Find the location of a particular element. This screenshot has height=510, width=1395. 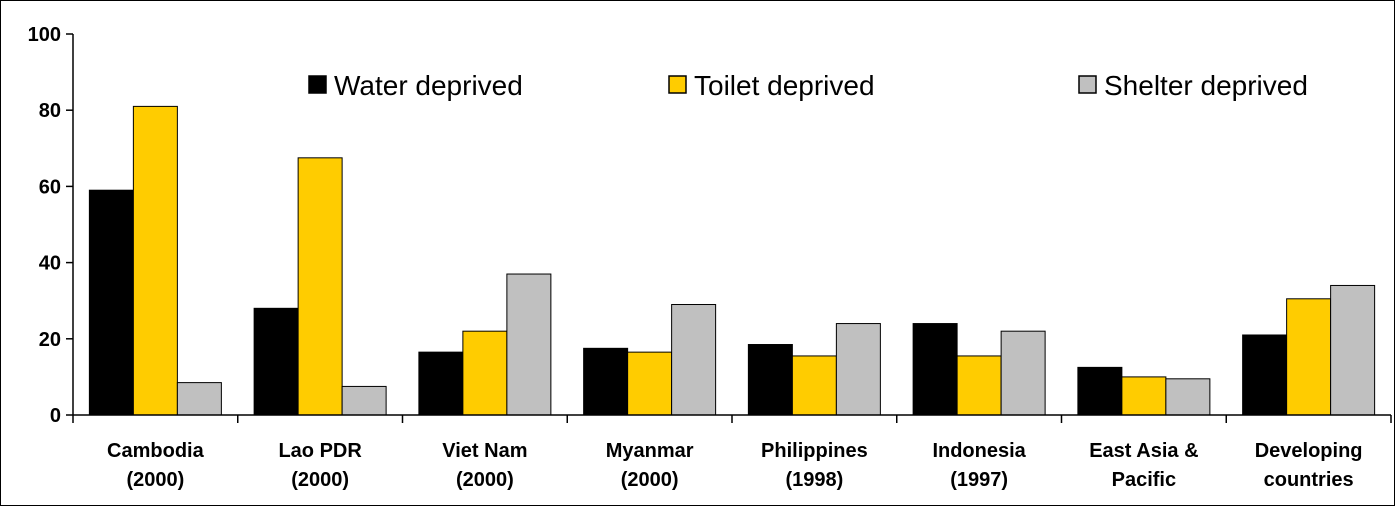

x-category-label: (1997) is located at coordinates (979, 480).